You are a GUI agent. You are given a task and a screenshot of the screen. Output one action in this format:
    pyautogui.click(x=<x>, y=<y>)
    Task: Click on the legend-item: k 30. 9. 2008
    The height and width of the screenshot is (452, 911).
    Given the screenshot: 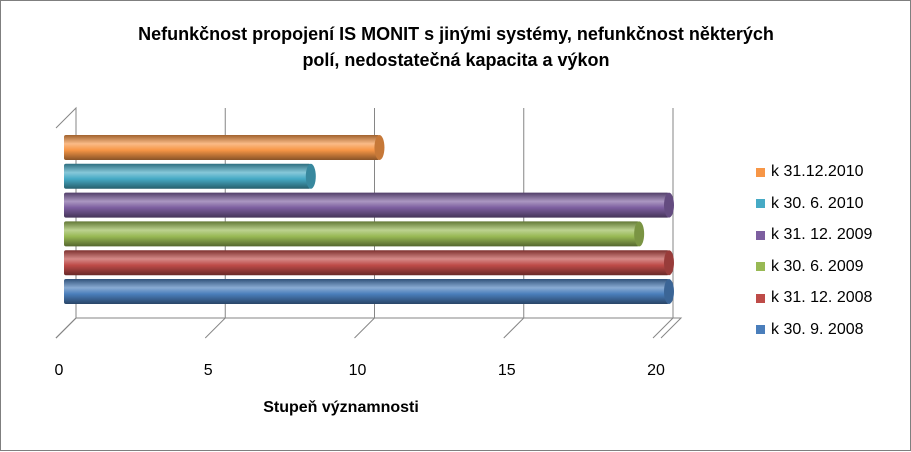 What is the action you would take?
    pyautogui.click(x=814, y=330)
    